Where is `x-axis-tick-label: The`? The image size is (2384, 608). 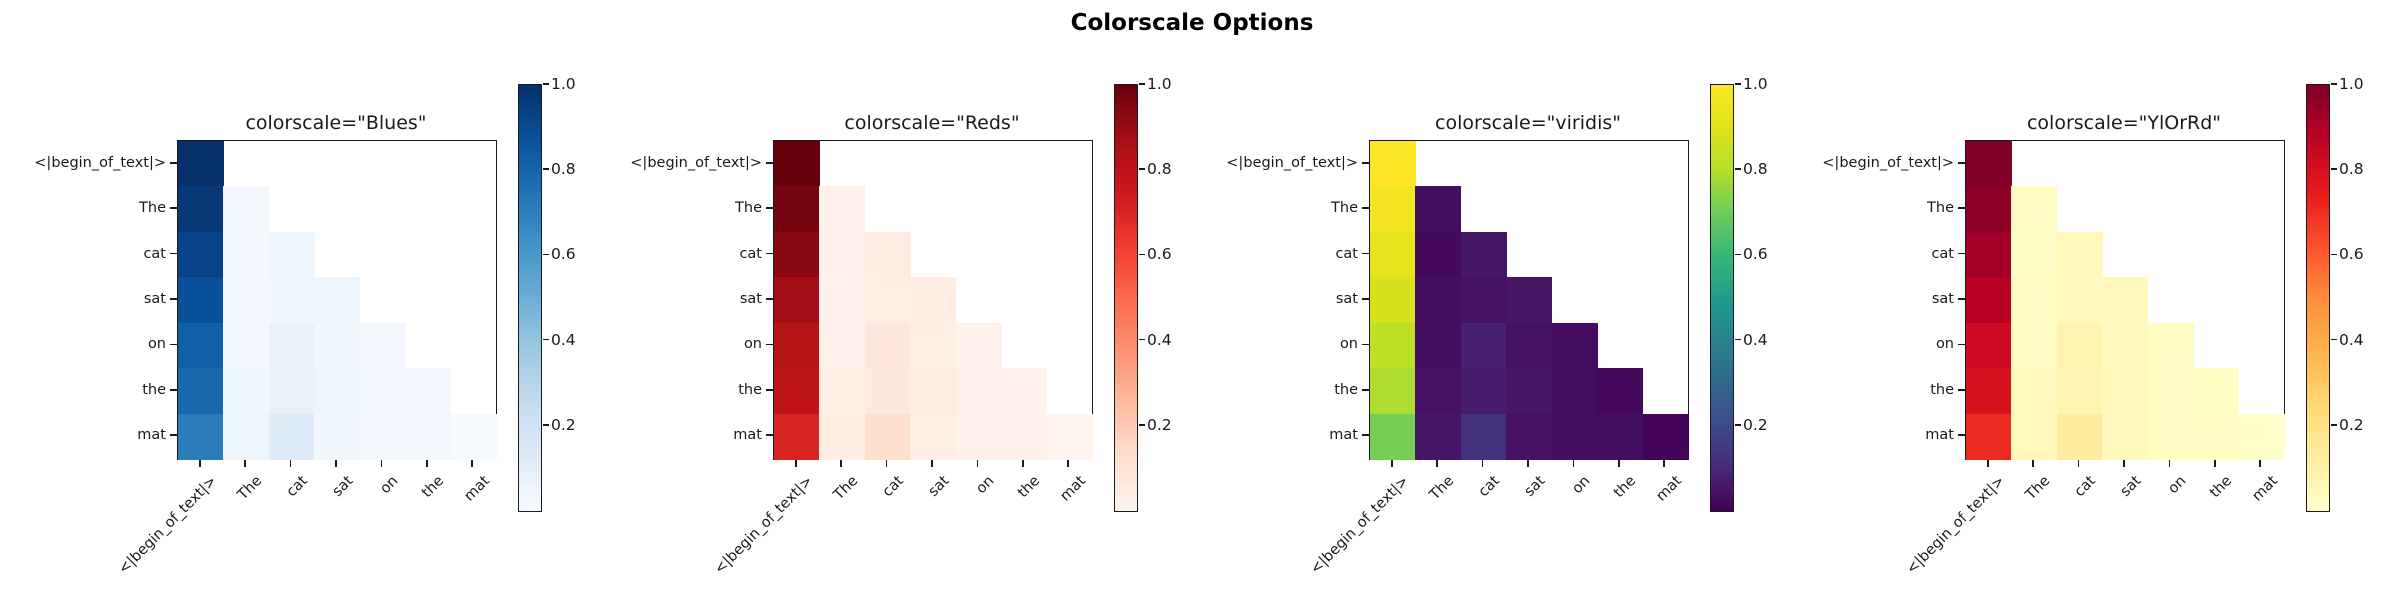 x-axis-tick-label: The is located at coordinates (1442, 488).